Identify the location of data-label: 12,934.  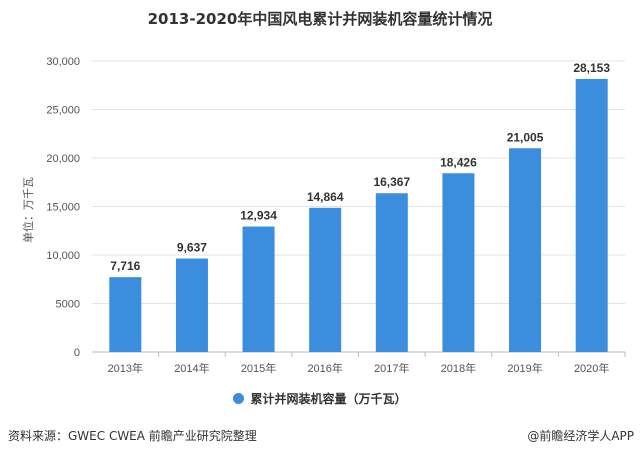
(258, 216).